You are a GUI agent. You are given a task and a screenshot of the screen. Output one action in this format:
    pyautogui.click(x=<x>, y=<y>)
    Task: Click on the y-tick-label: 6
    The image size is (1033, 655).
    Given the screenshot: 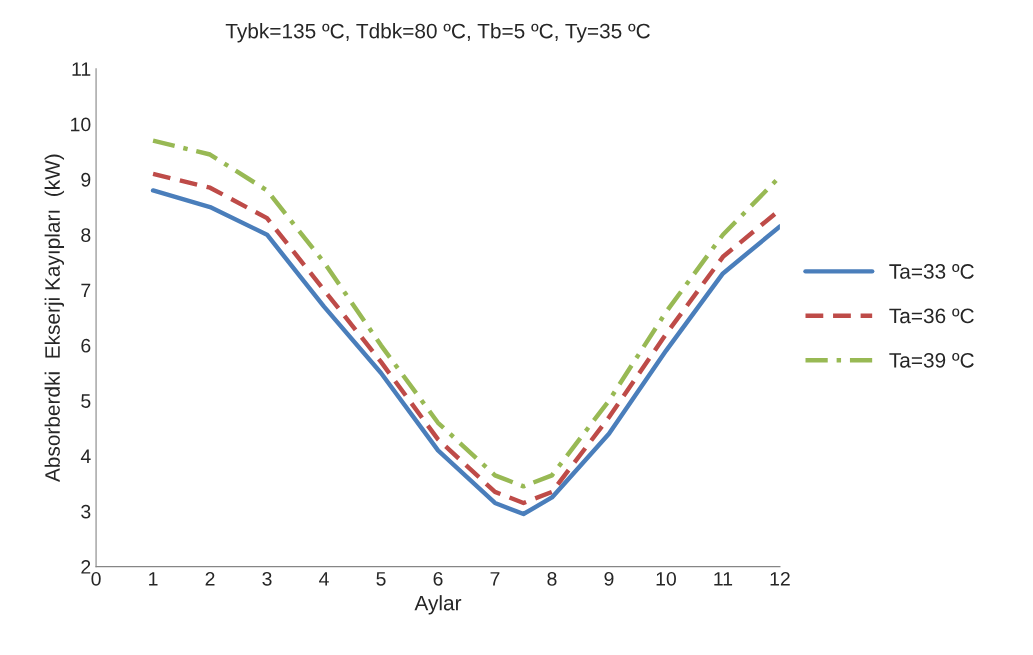 What is the action you would take?
    pyautogui.click(x=86, y=345)
    